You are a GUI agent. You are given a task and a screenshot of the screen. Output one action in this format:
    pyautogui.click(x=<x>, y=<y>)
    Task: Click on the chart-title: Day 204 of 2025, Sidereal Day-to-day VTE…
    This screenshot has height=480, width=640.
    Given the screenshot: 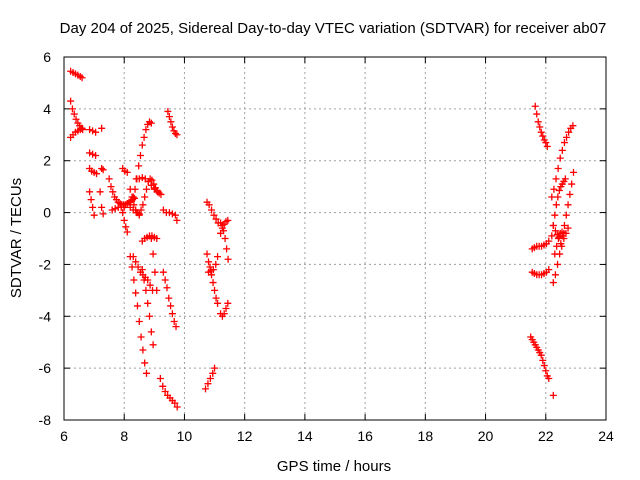 What is the action you would take?
    pyautogui.click(x=333, y=28)
    